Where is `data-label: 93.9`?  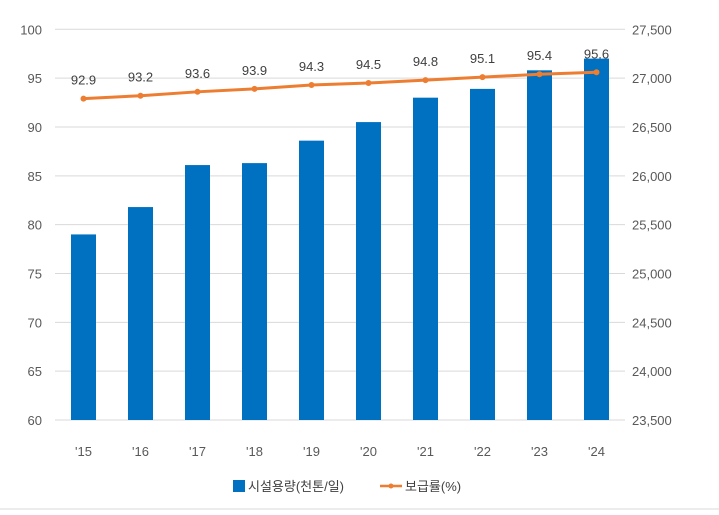
data-label: 93.9 is located at coordinates (254, 70).